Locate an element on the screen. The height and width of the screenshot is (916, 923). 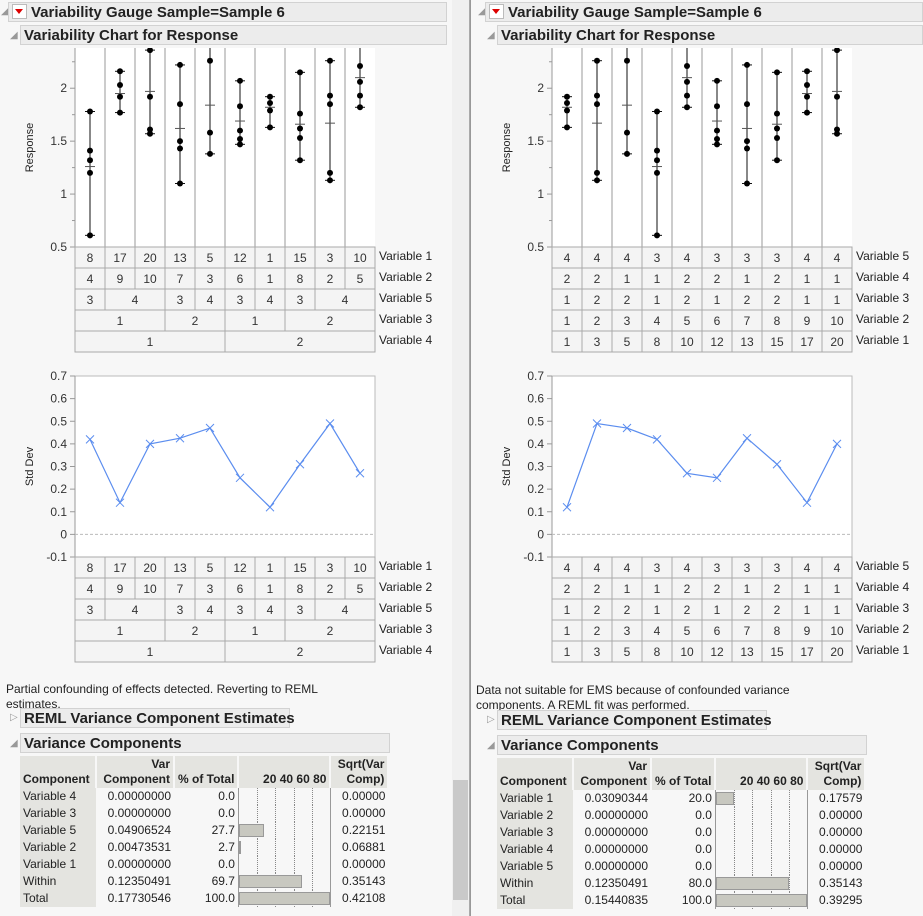
group-cell-label: 2 is located at coordinates (597, 300).